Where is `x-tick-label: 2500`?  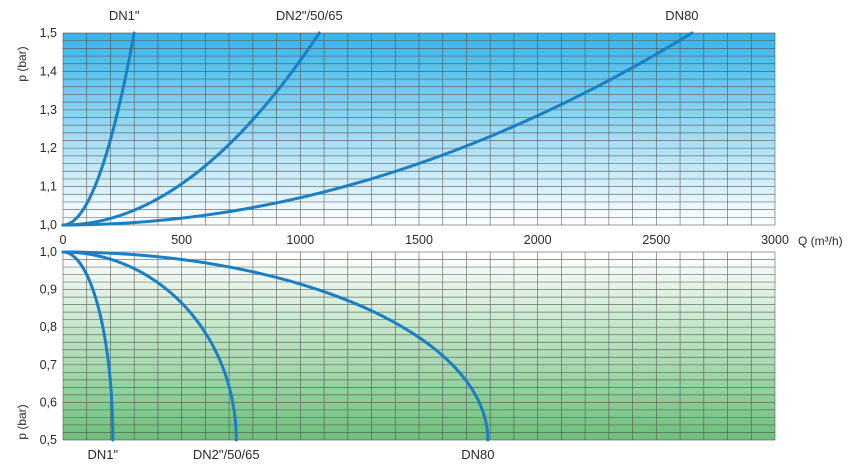
x-tick-label: 2500 is located at coordinates (656, 240).